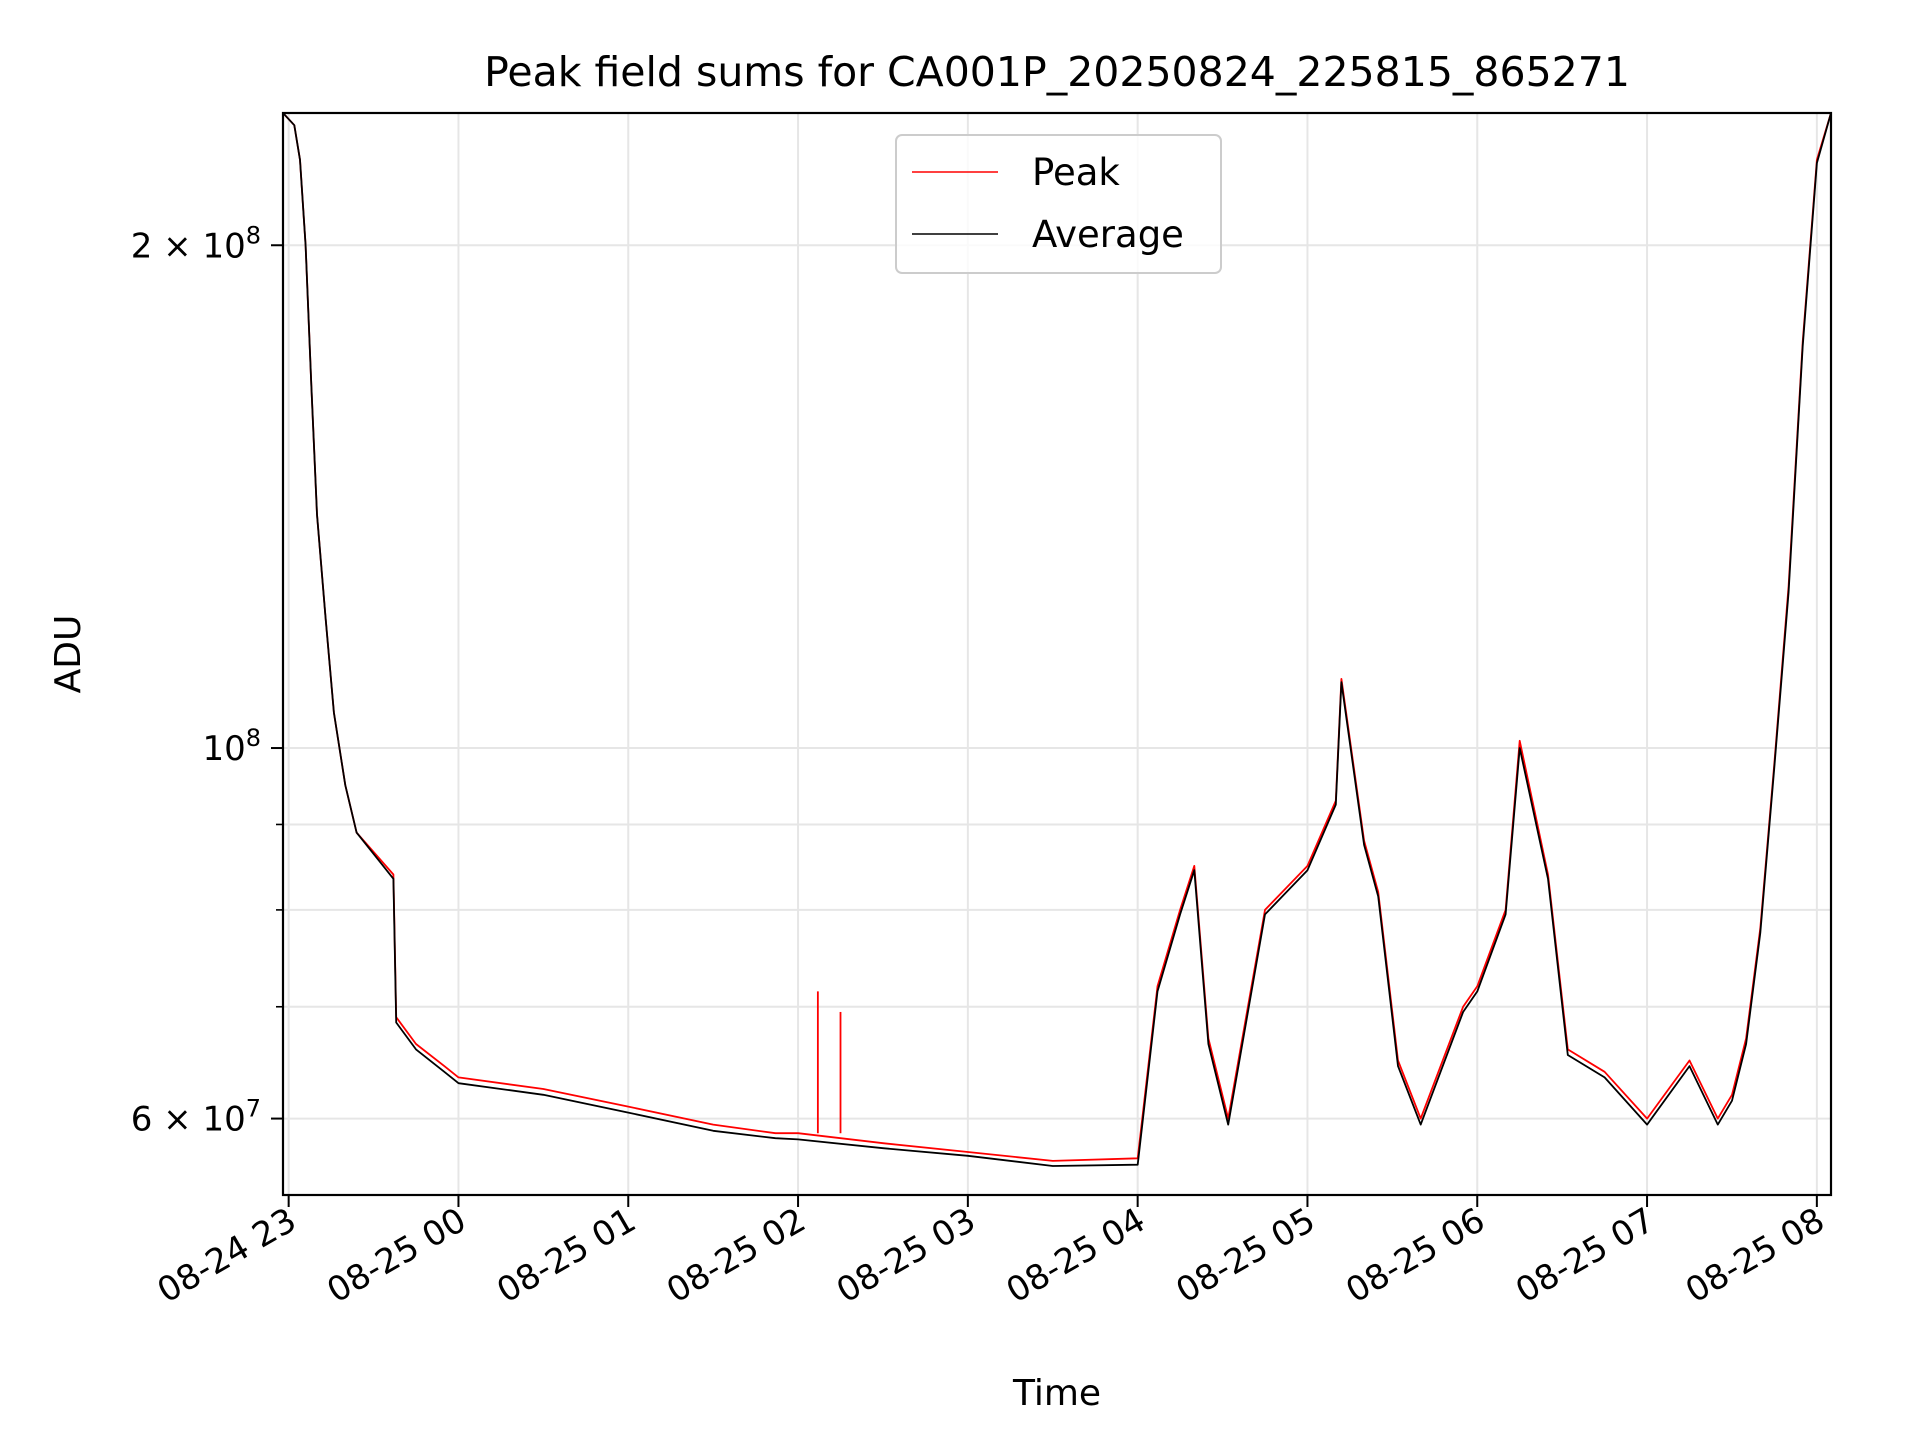 The width and height of the screenshot is (1920, 1444). What do you see at coordinates (68, 654) in the screenshot?
I see `y-axis-label: ADU` at bounding box center [68, 654].